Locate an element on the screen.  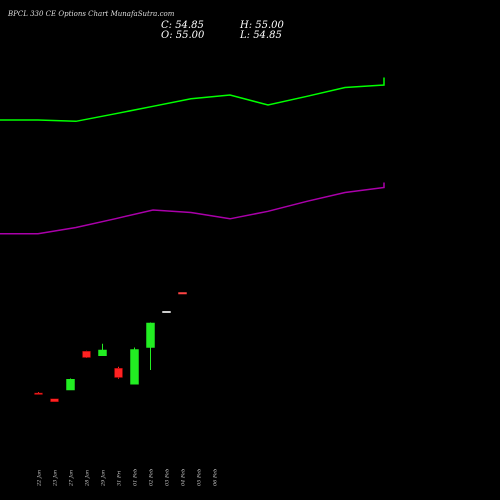
candle-body-28-jan is located at coordinates (86, 354).